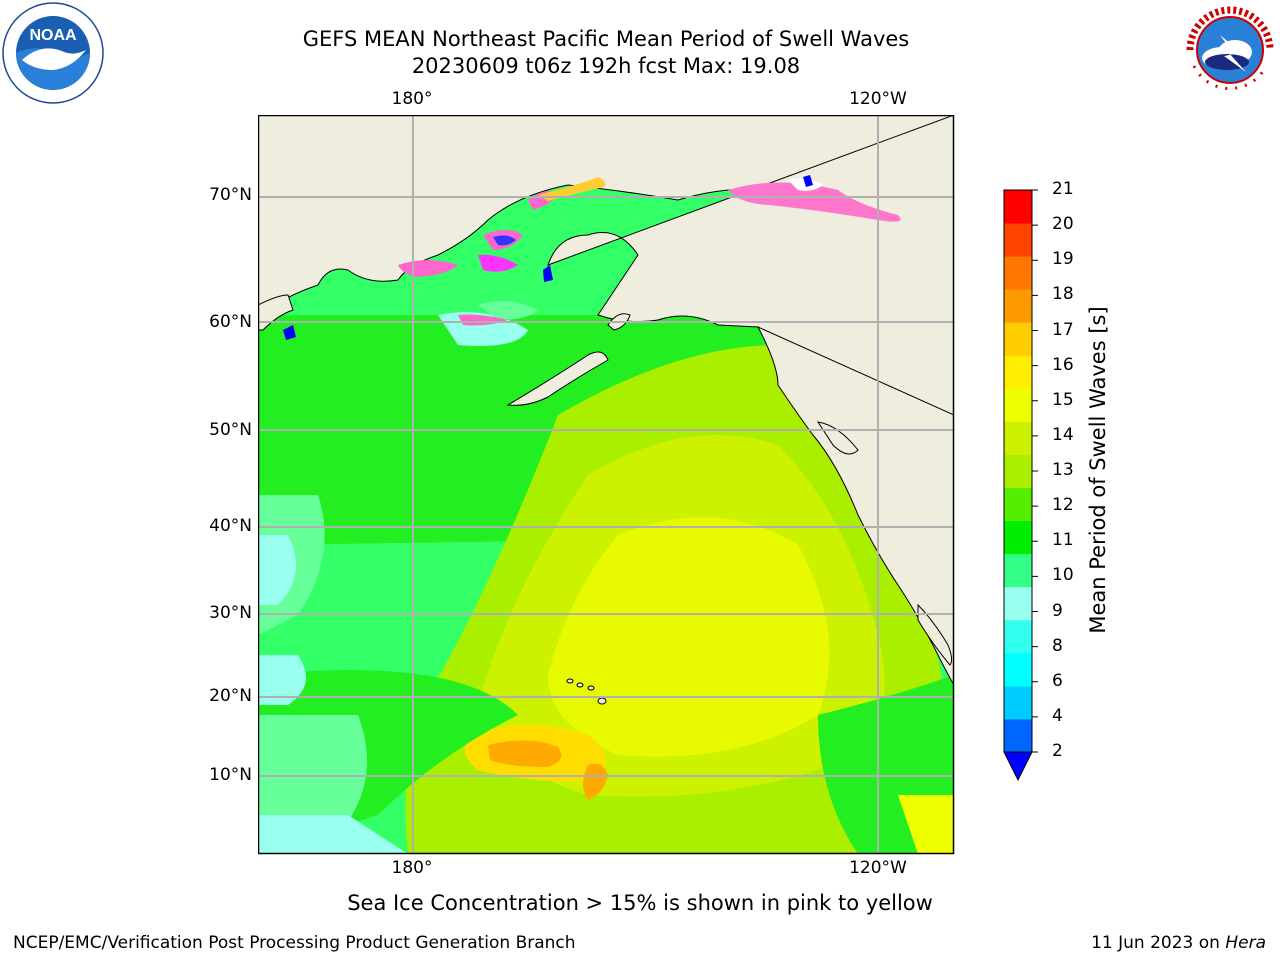 The height and width of the screenshot is (960, 1280). What do you see at coordinates (53, 53) in the screenshot?
I see `noaa-logo: NOAA` at bounding box center [53, 53].